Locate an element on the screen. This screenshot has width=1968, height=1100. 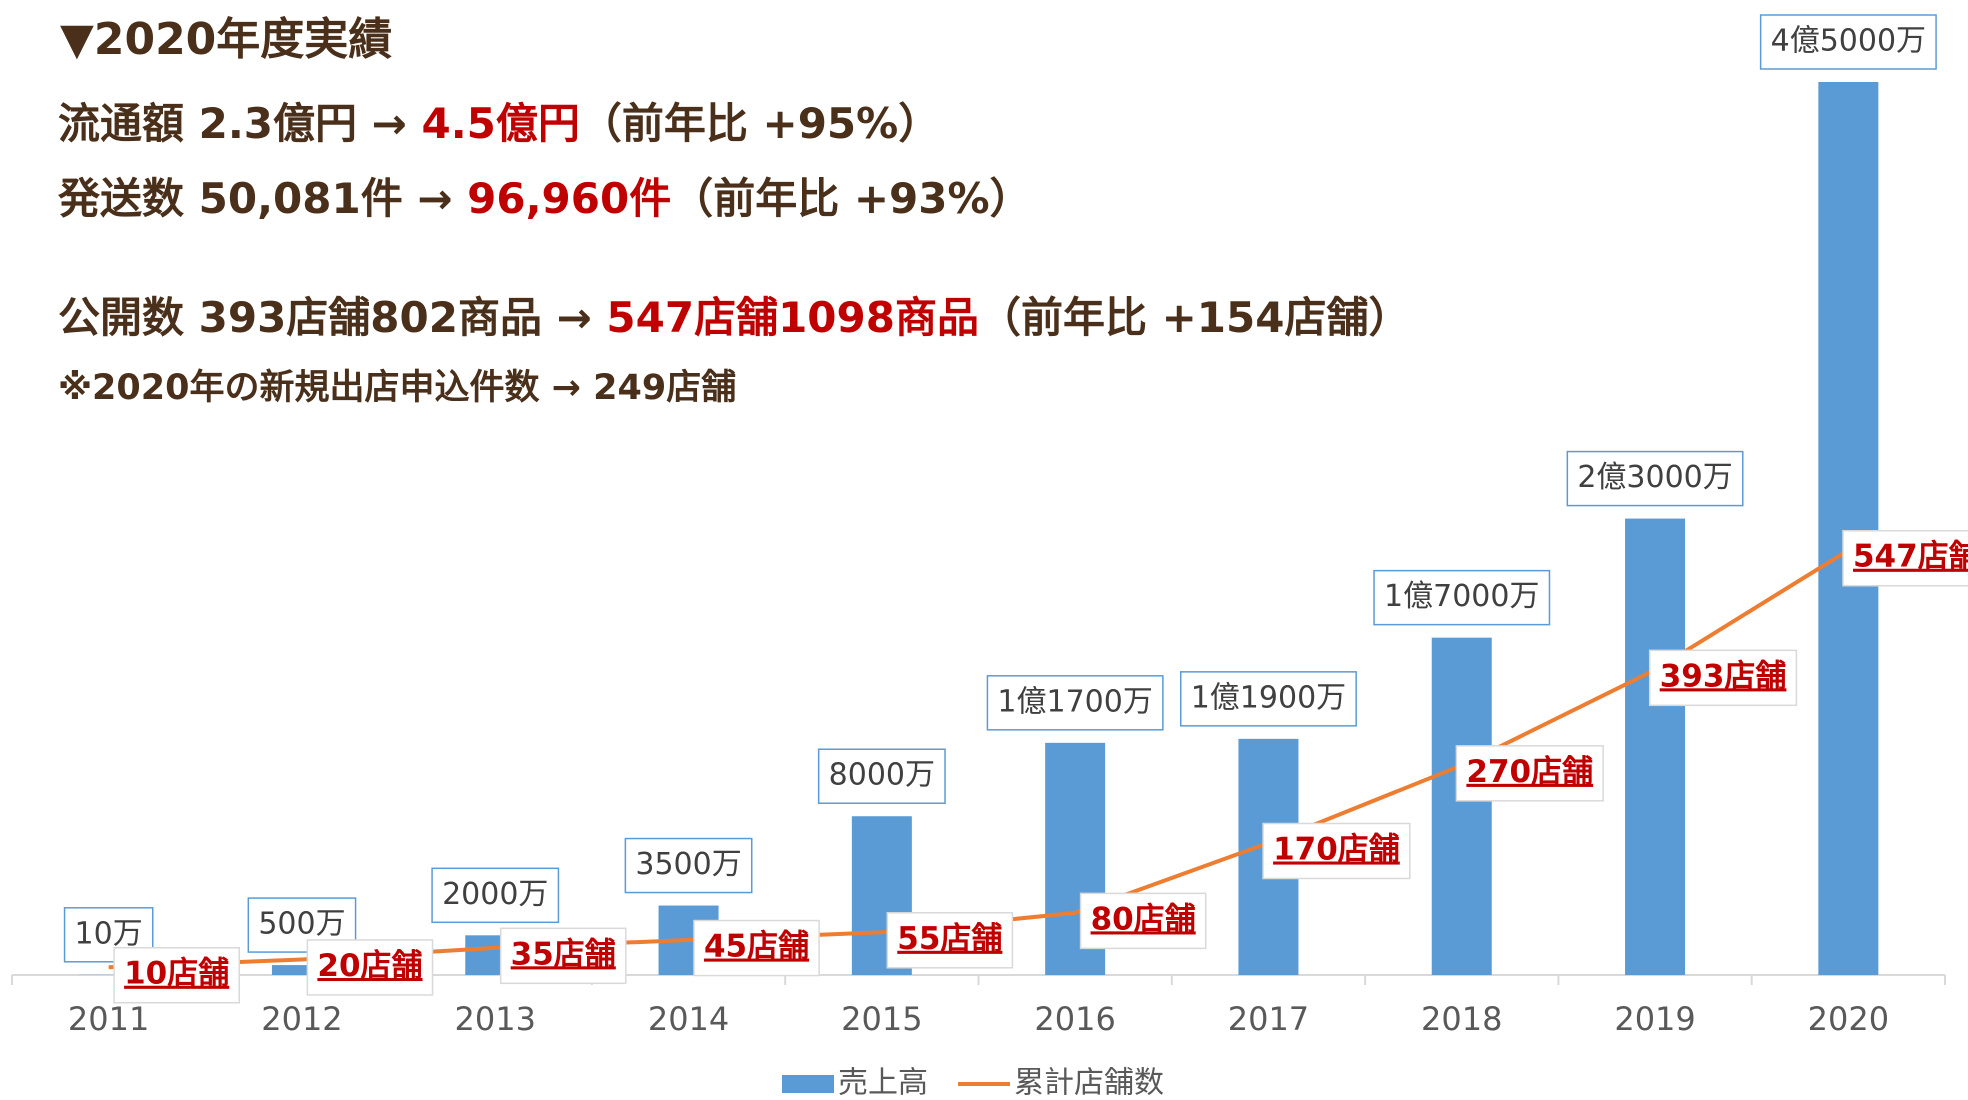
header-line: 発送数 50,081件 → 96,960件（前年比 +93%） is located at coordinates (545, 198).